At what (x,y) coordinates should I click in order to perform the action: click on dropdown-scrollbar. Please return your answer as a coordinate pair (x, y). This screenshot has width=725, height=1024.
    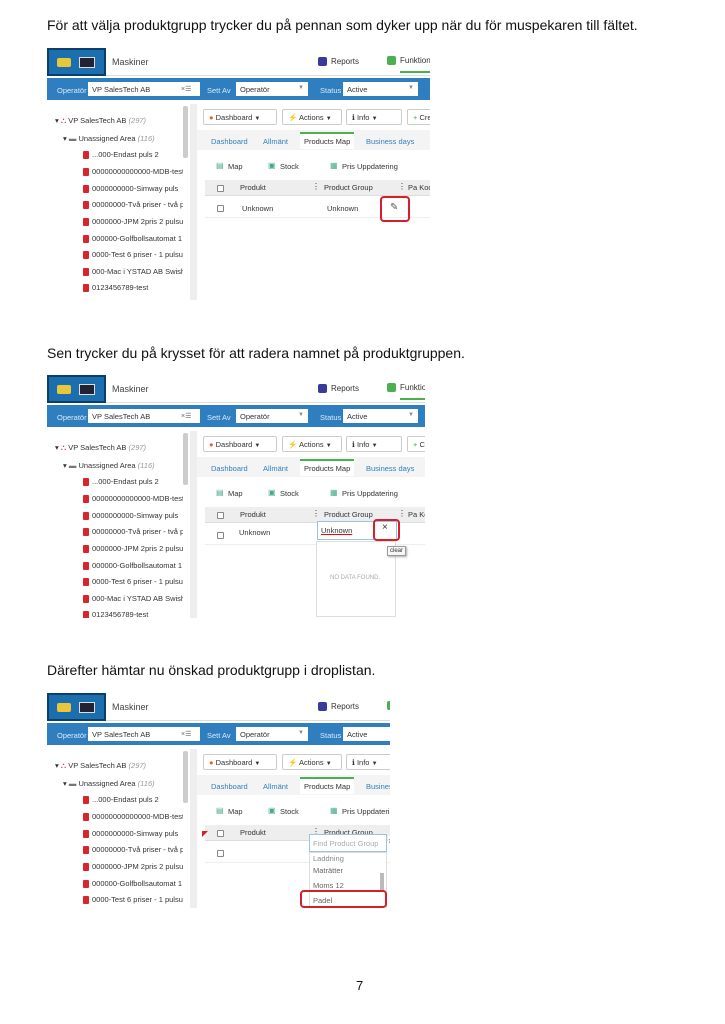
    Looking at the image, I should click on (382, 882).